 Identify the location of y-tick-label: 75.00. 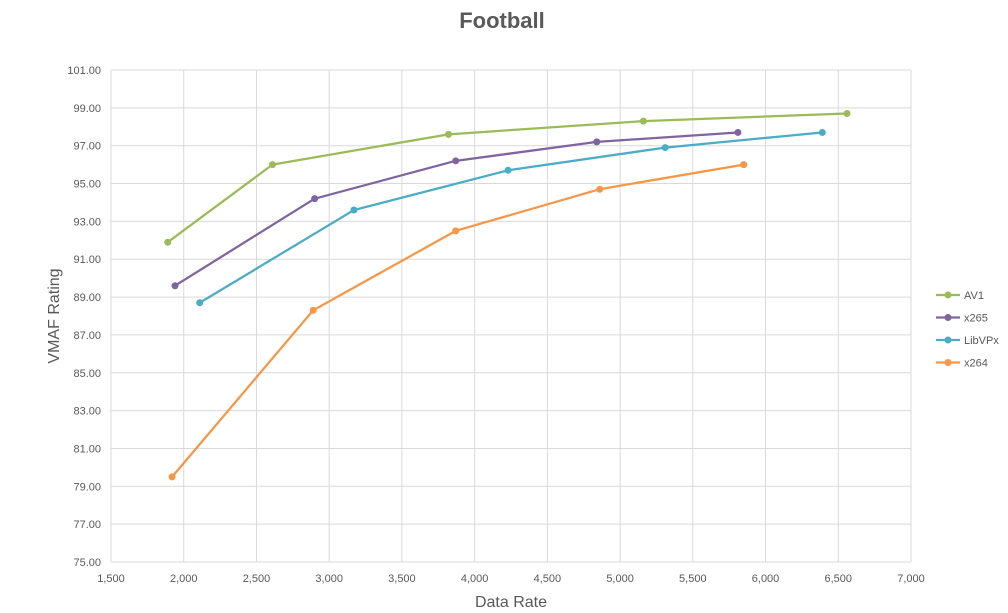
(87, 563).